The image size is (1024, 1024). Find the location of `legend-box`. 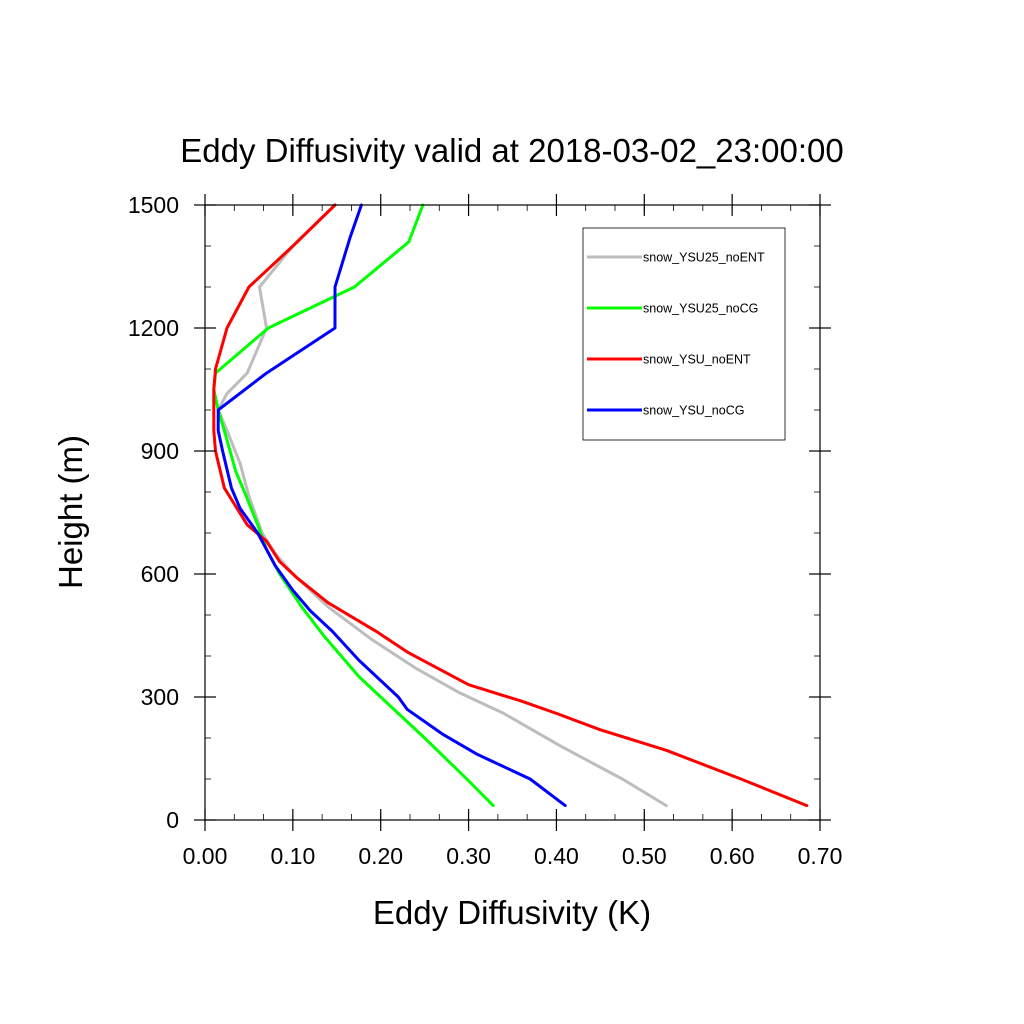

legend-box is located at coordinates (684, 334).